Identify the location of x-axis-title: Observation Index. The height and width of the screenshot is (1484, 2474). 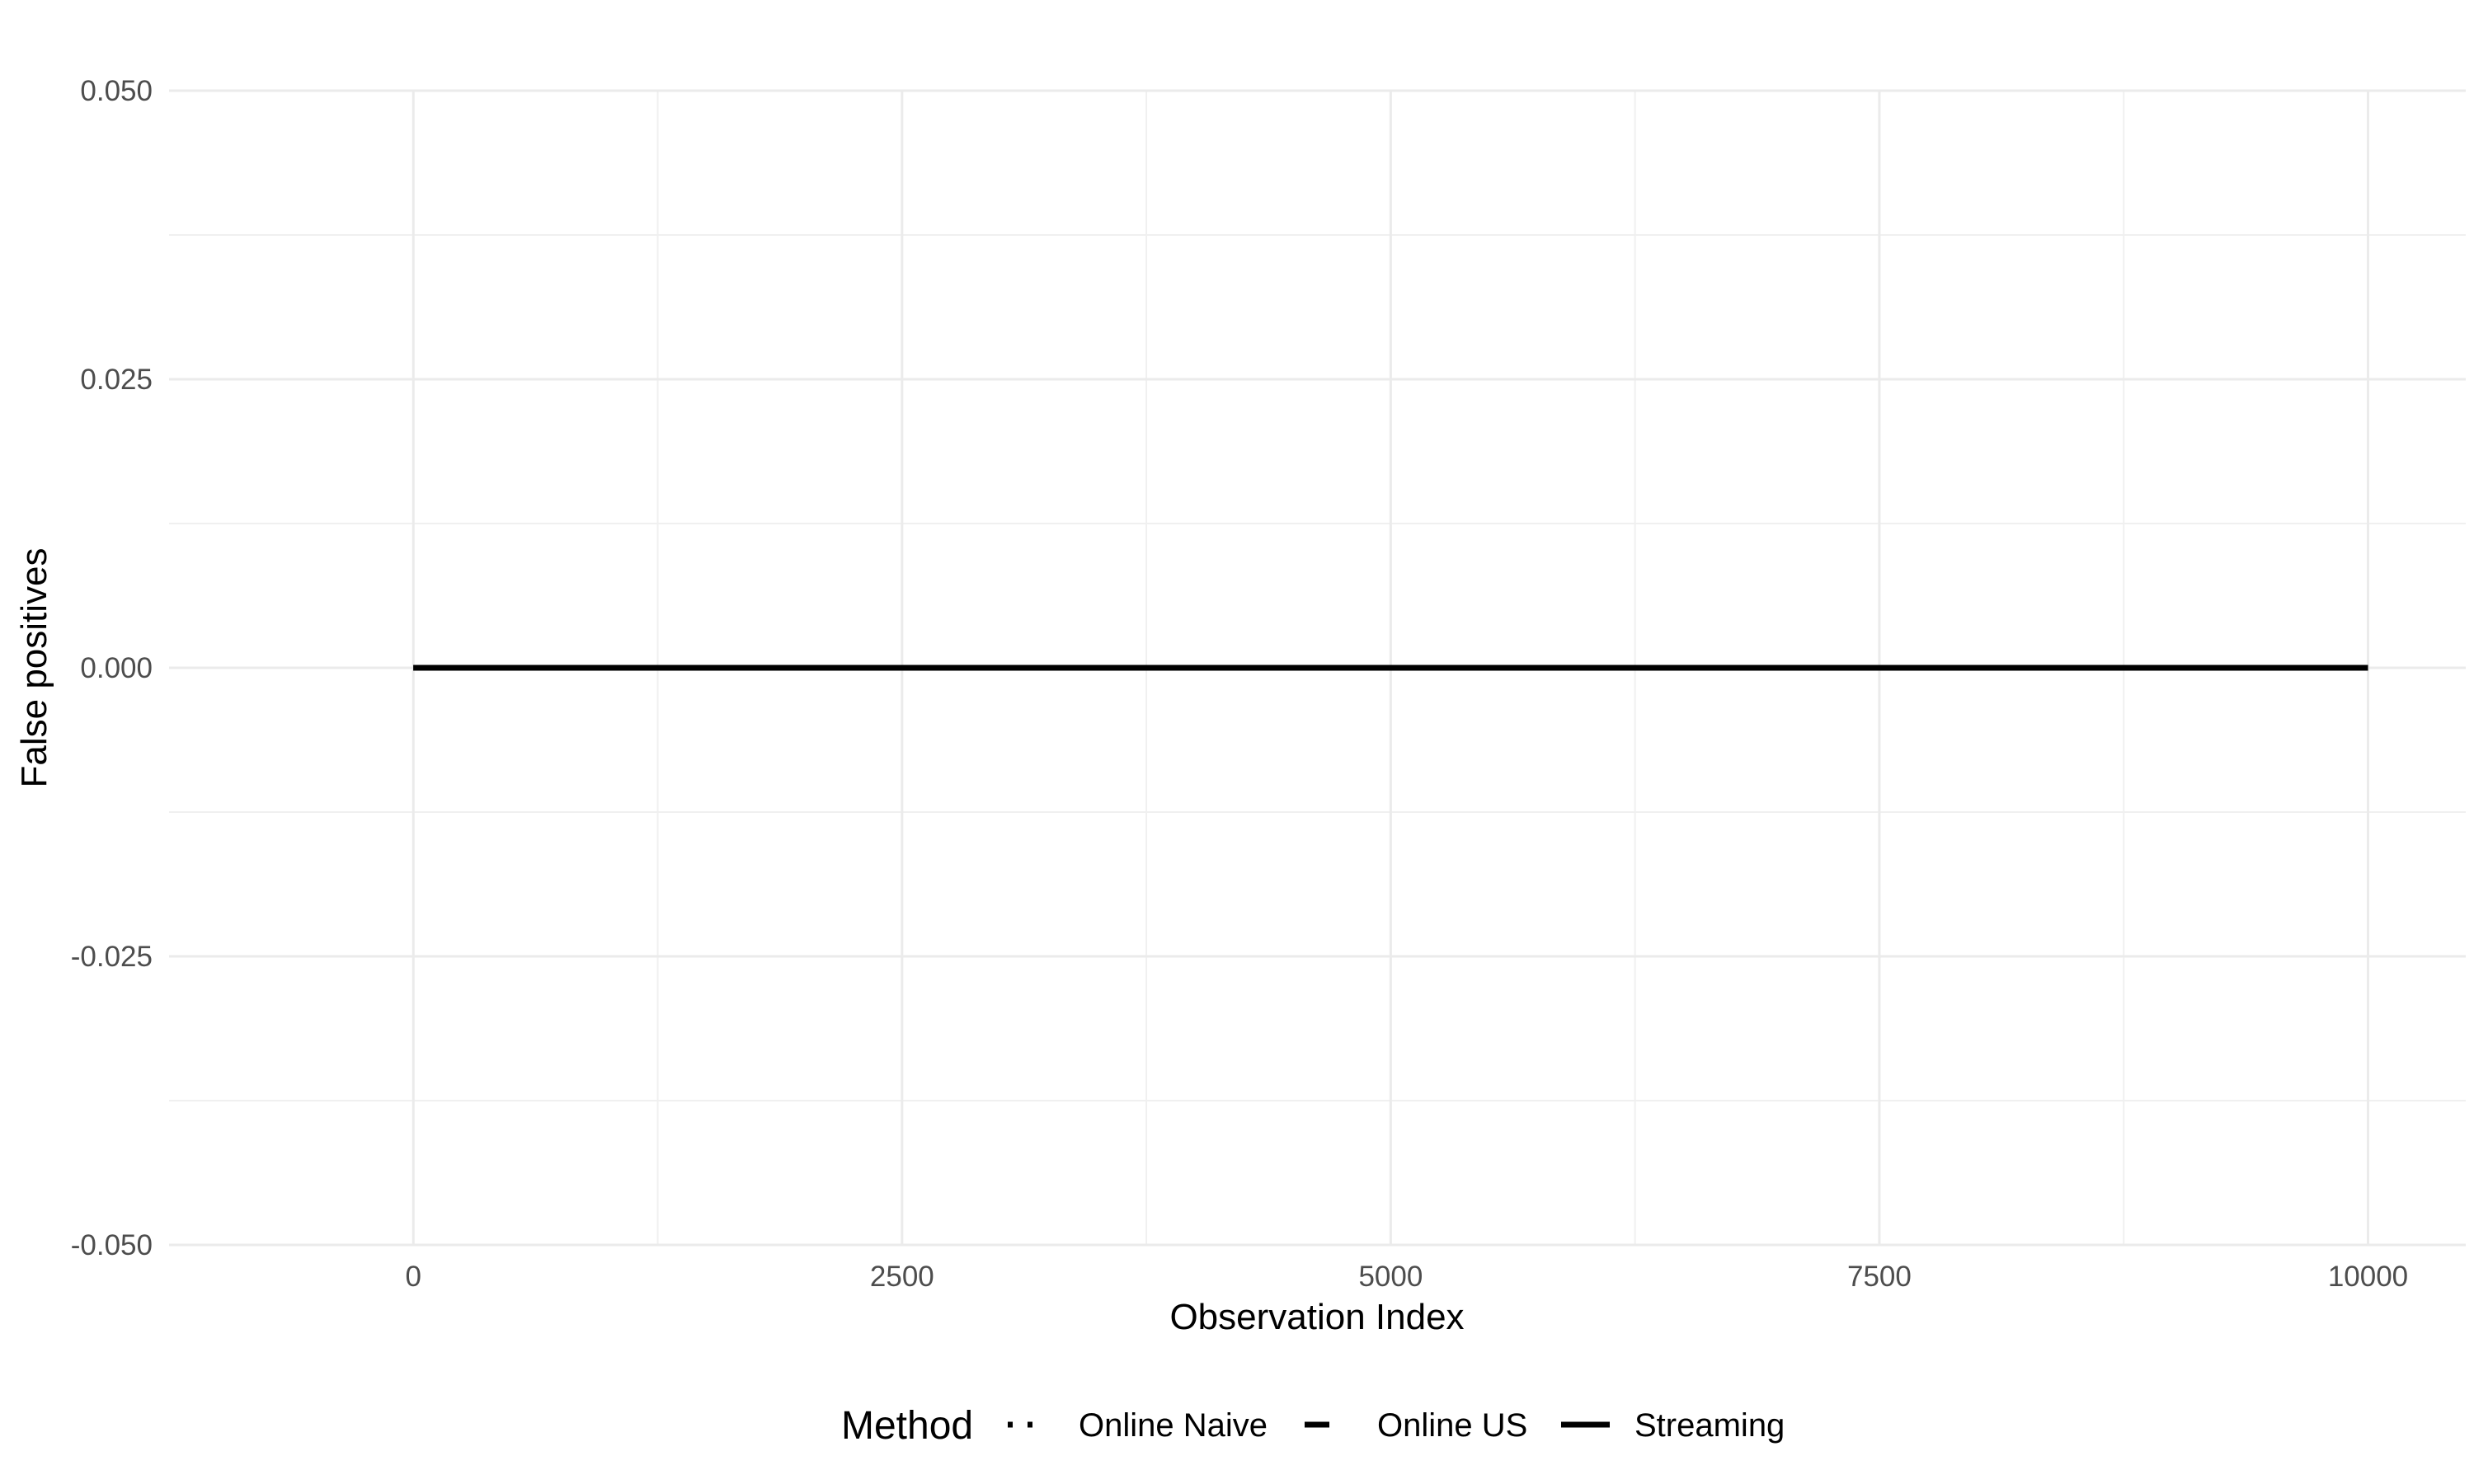
(1316, 1317).